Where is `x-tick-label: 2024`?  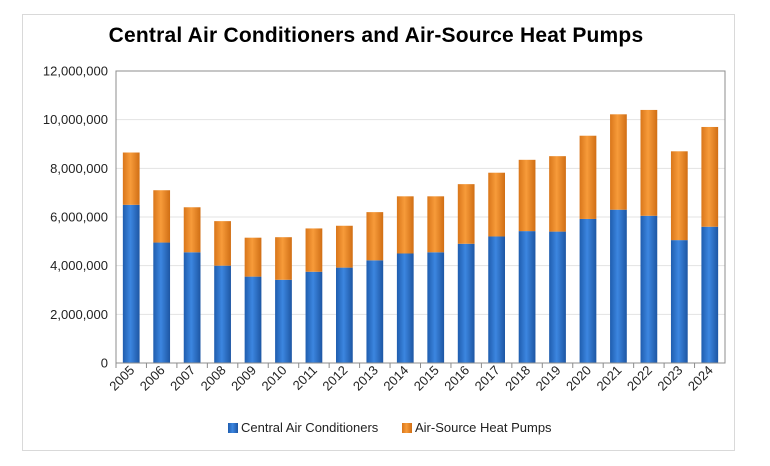 x-tick-label: 2024 is located at coordinates (700, 378).